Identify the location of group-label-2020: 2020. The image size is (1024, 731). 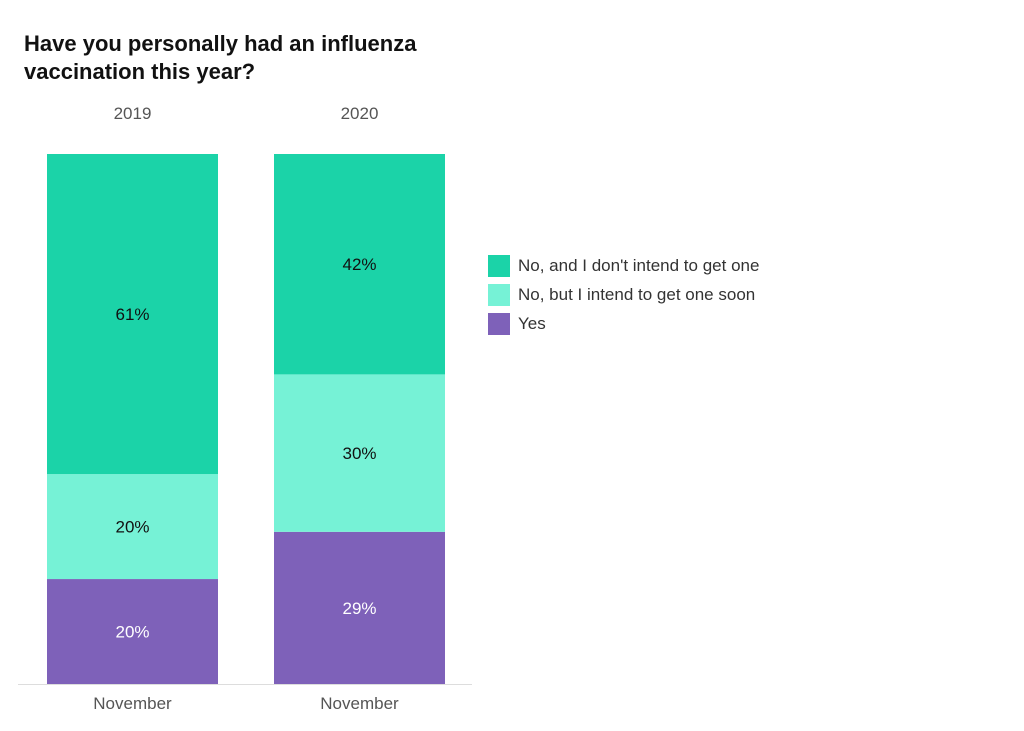
(360, 113).